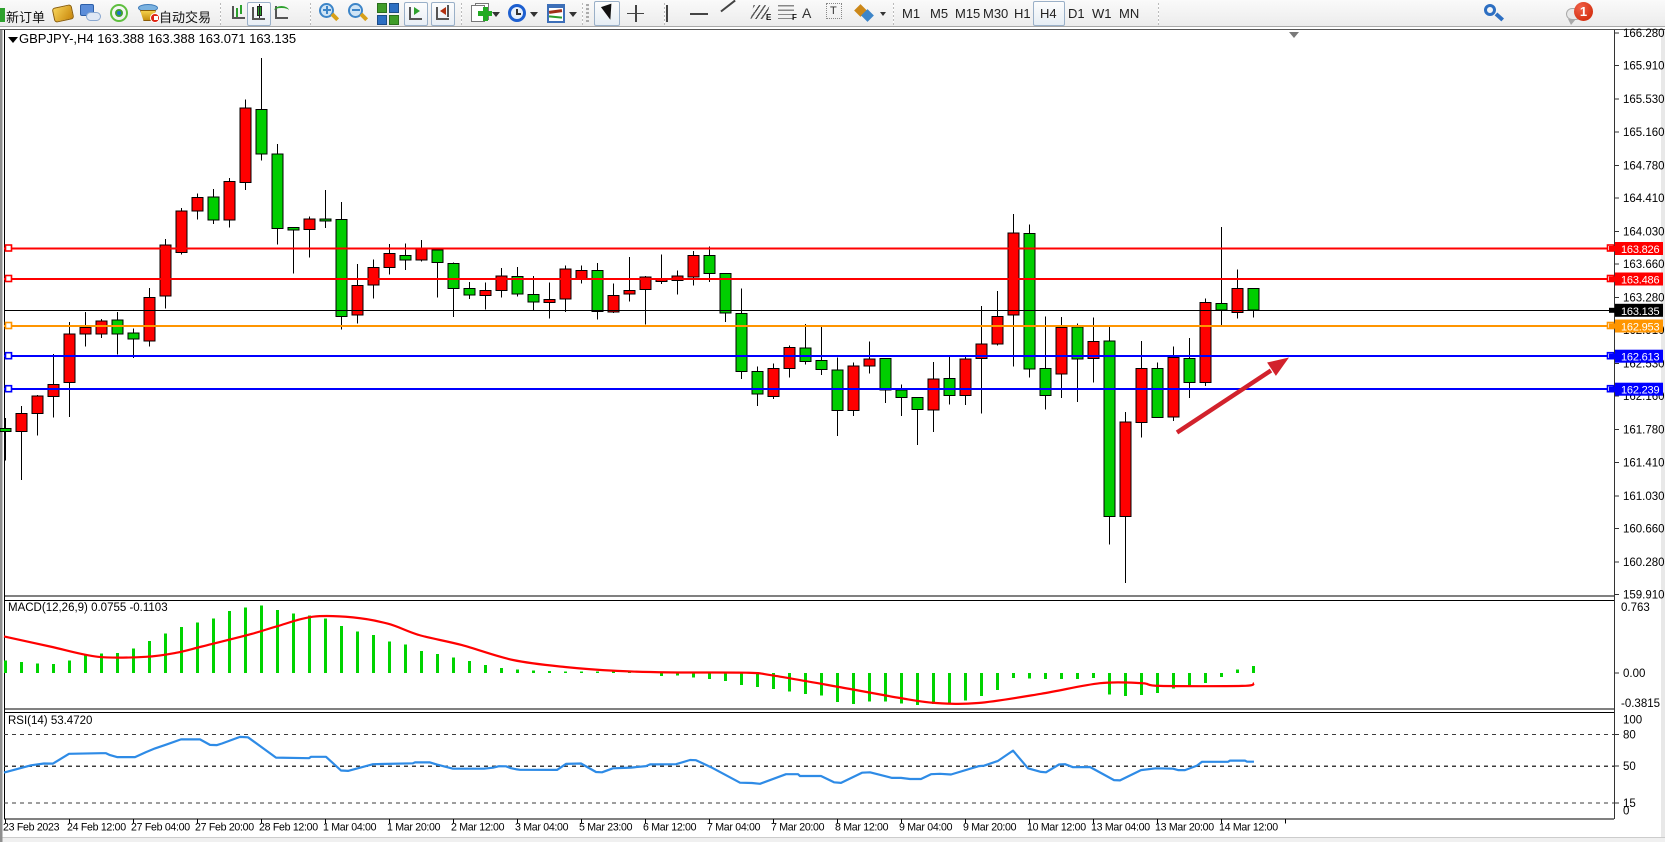 The image size is (1665, 842). I want to click on svg-text: 14 Mar 12:00, so click(1248, 828).